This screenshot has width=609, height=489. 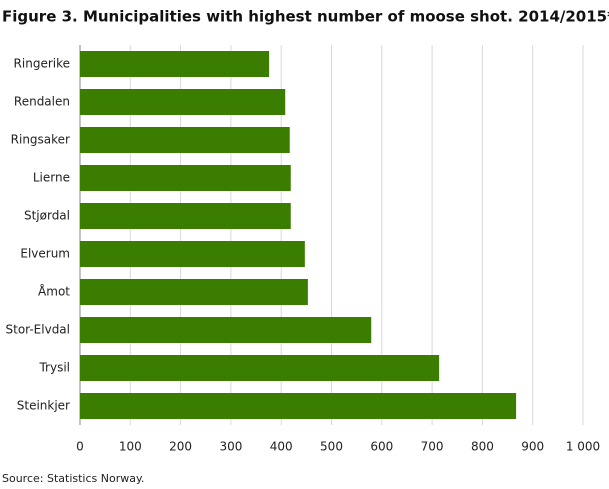 What do you see at coordinates (80, 447) in the screenshot?
I see `x-tick-label: 0` at bounding box center [80, 447].